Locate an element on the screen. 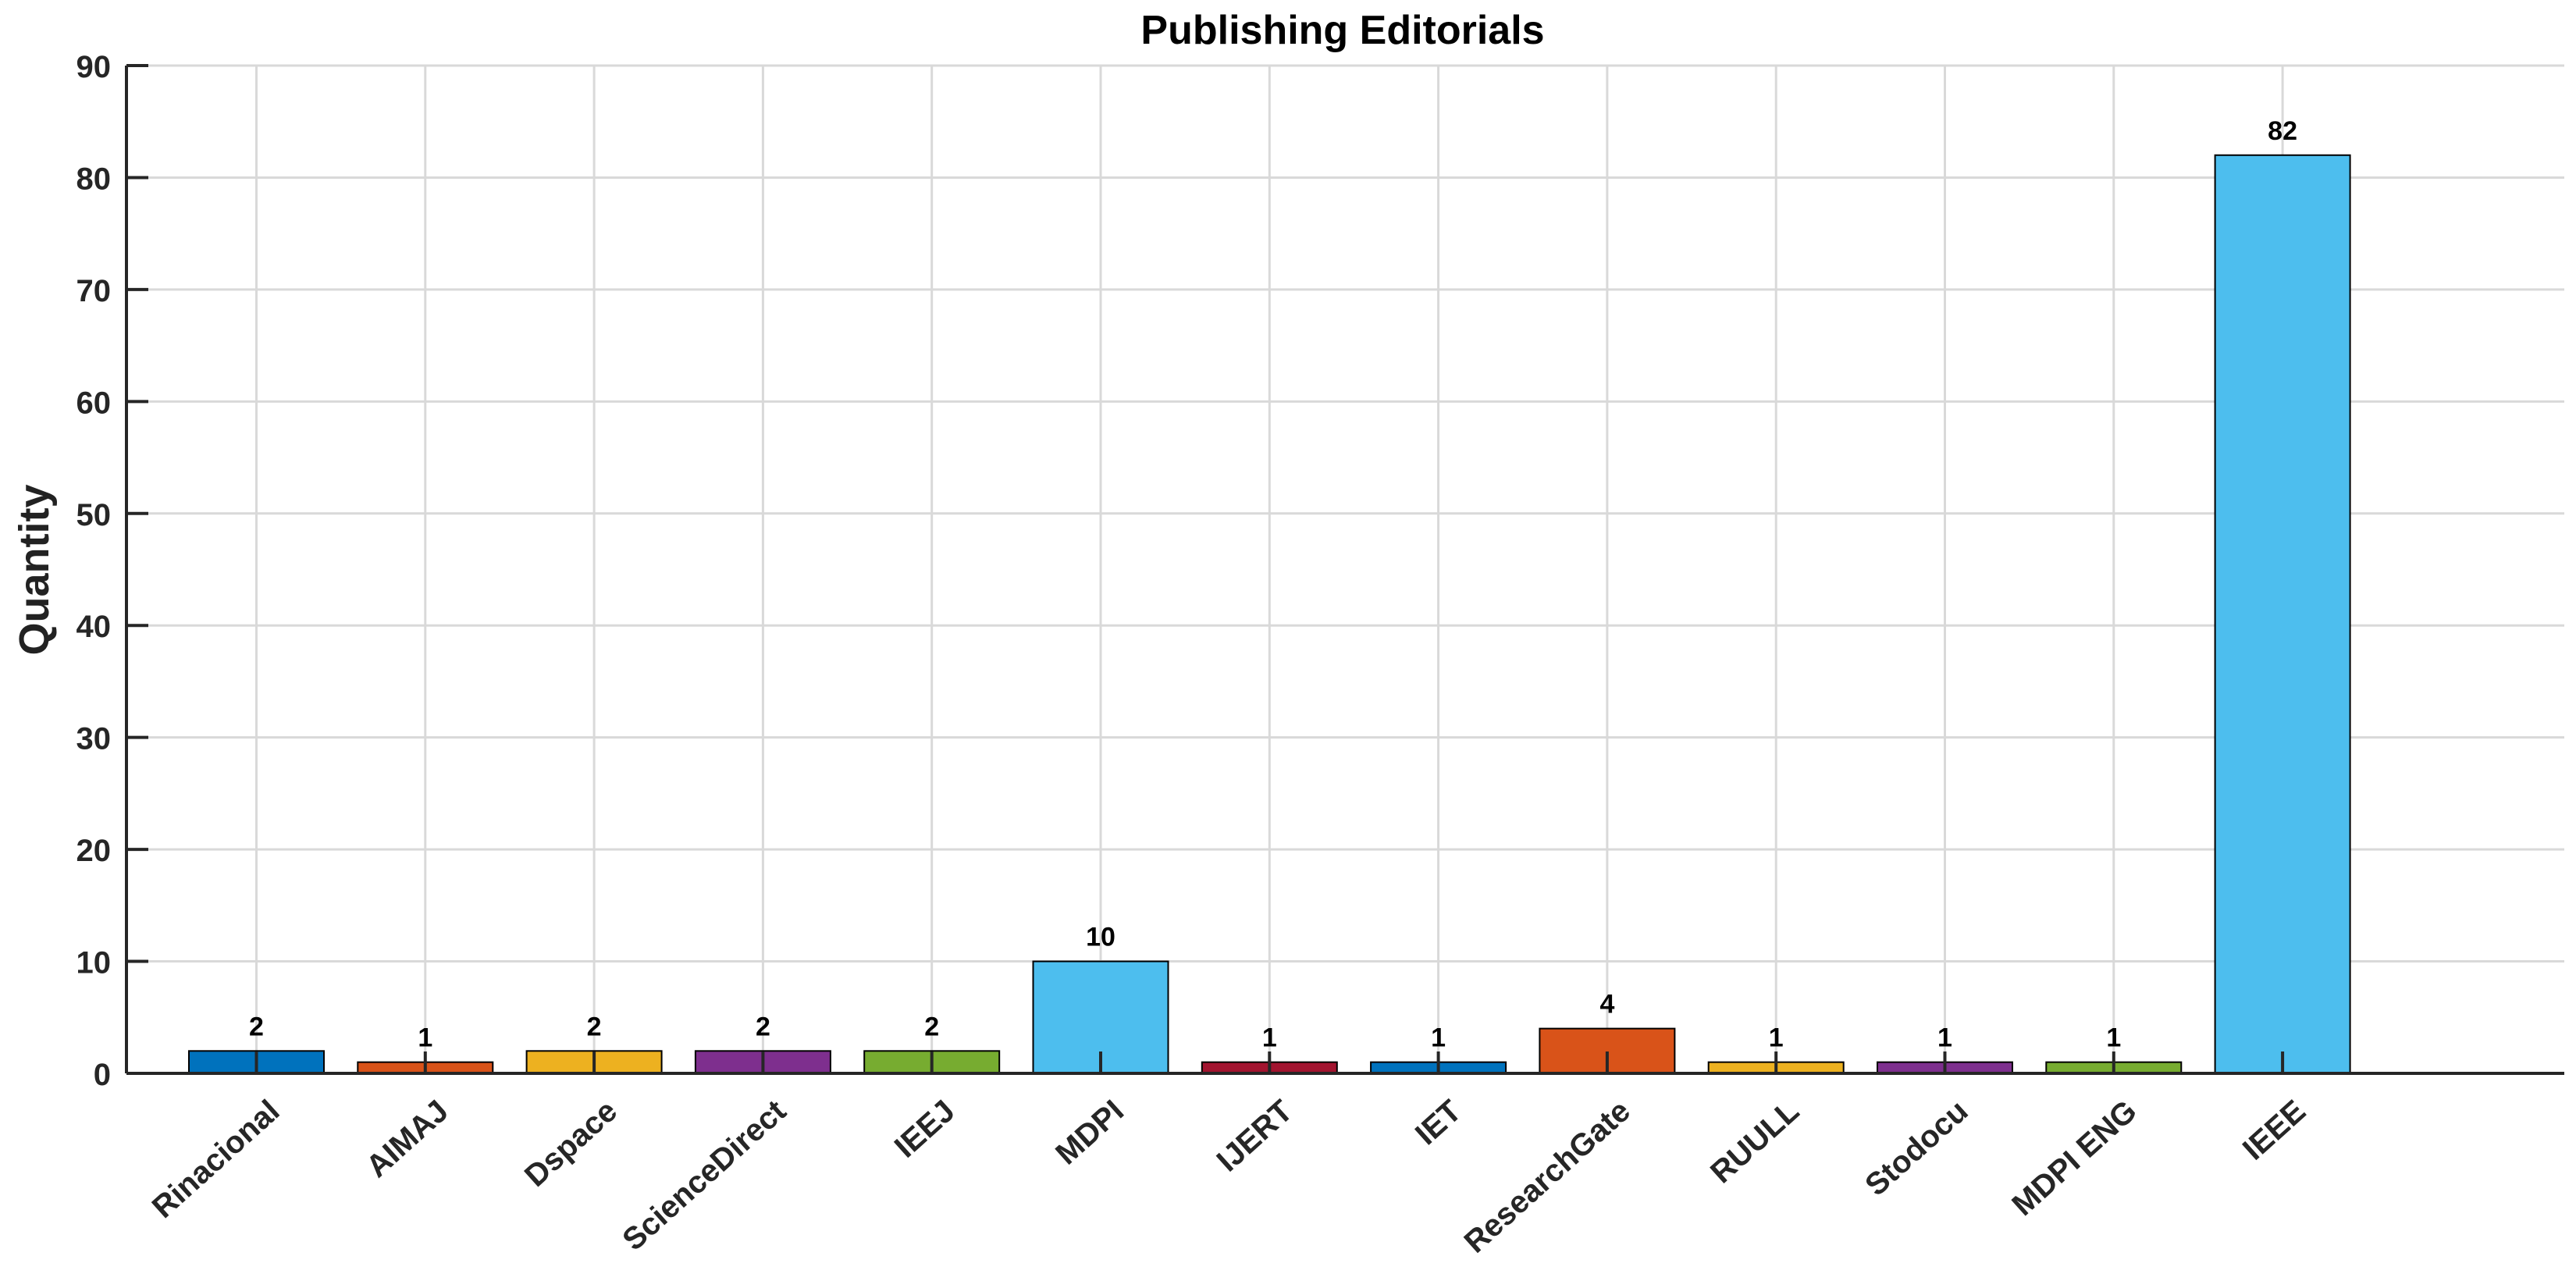 This screenshot has width=2576, height=1281. chart-title: Publishing Editorials is located at coordinates (1342, 31).